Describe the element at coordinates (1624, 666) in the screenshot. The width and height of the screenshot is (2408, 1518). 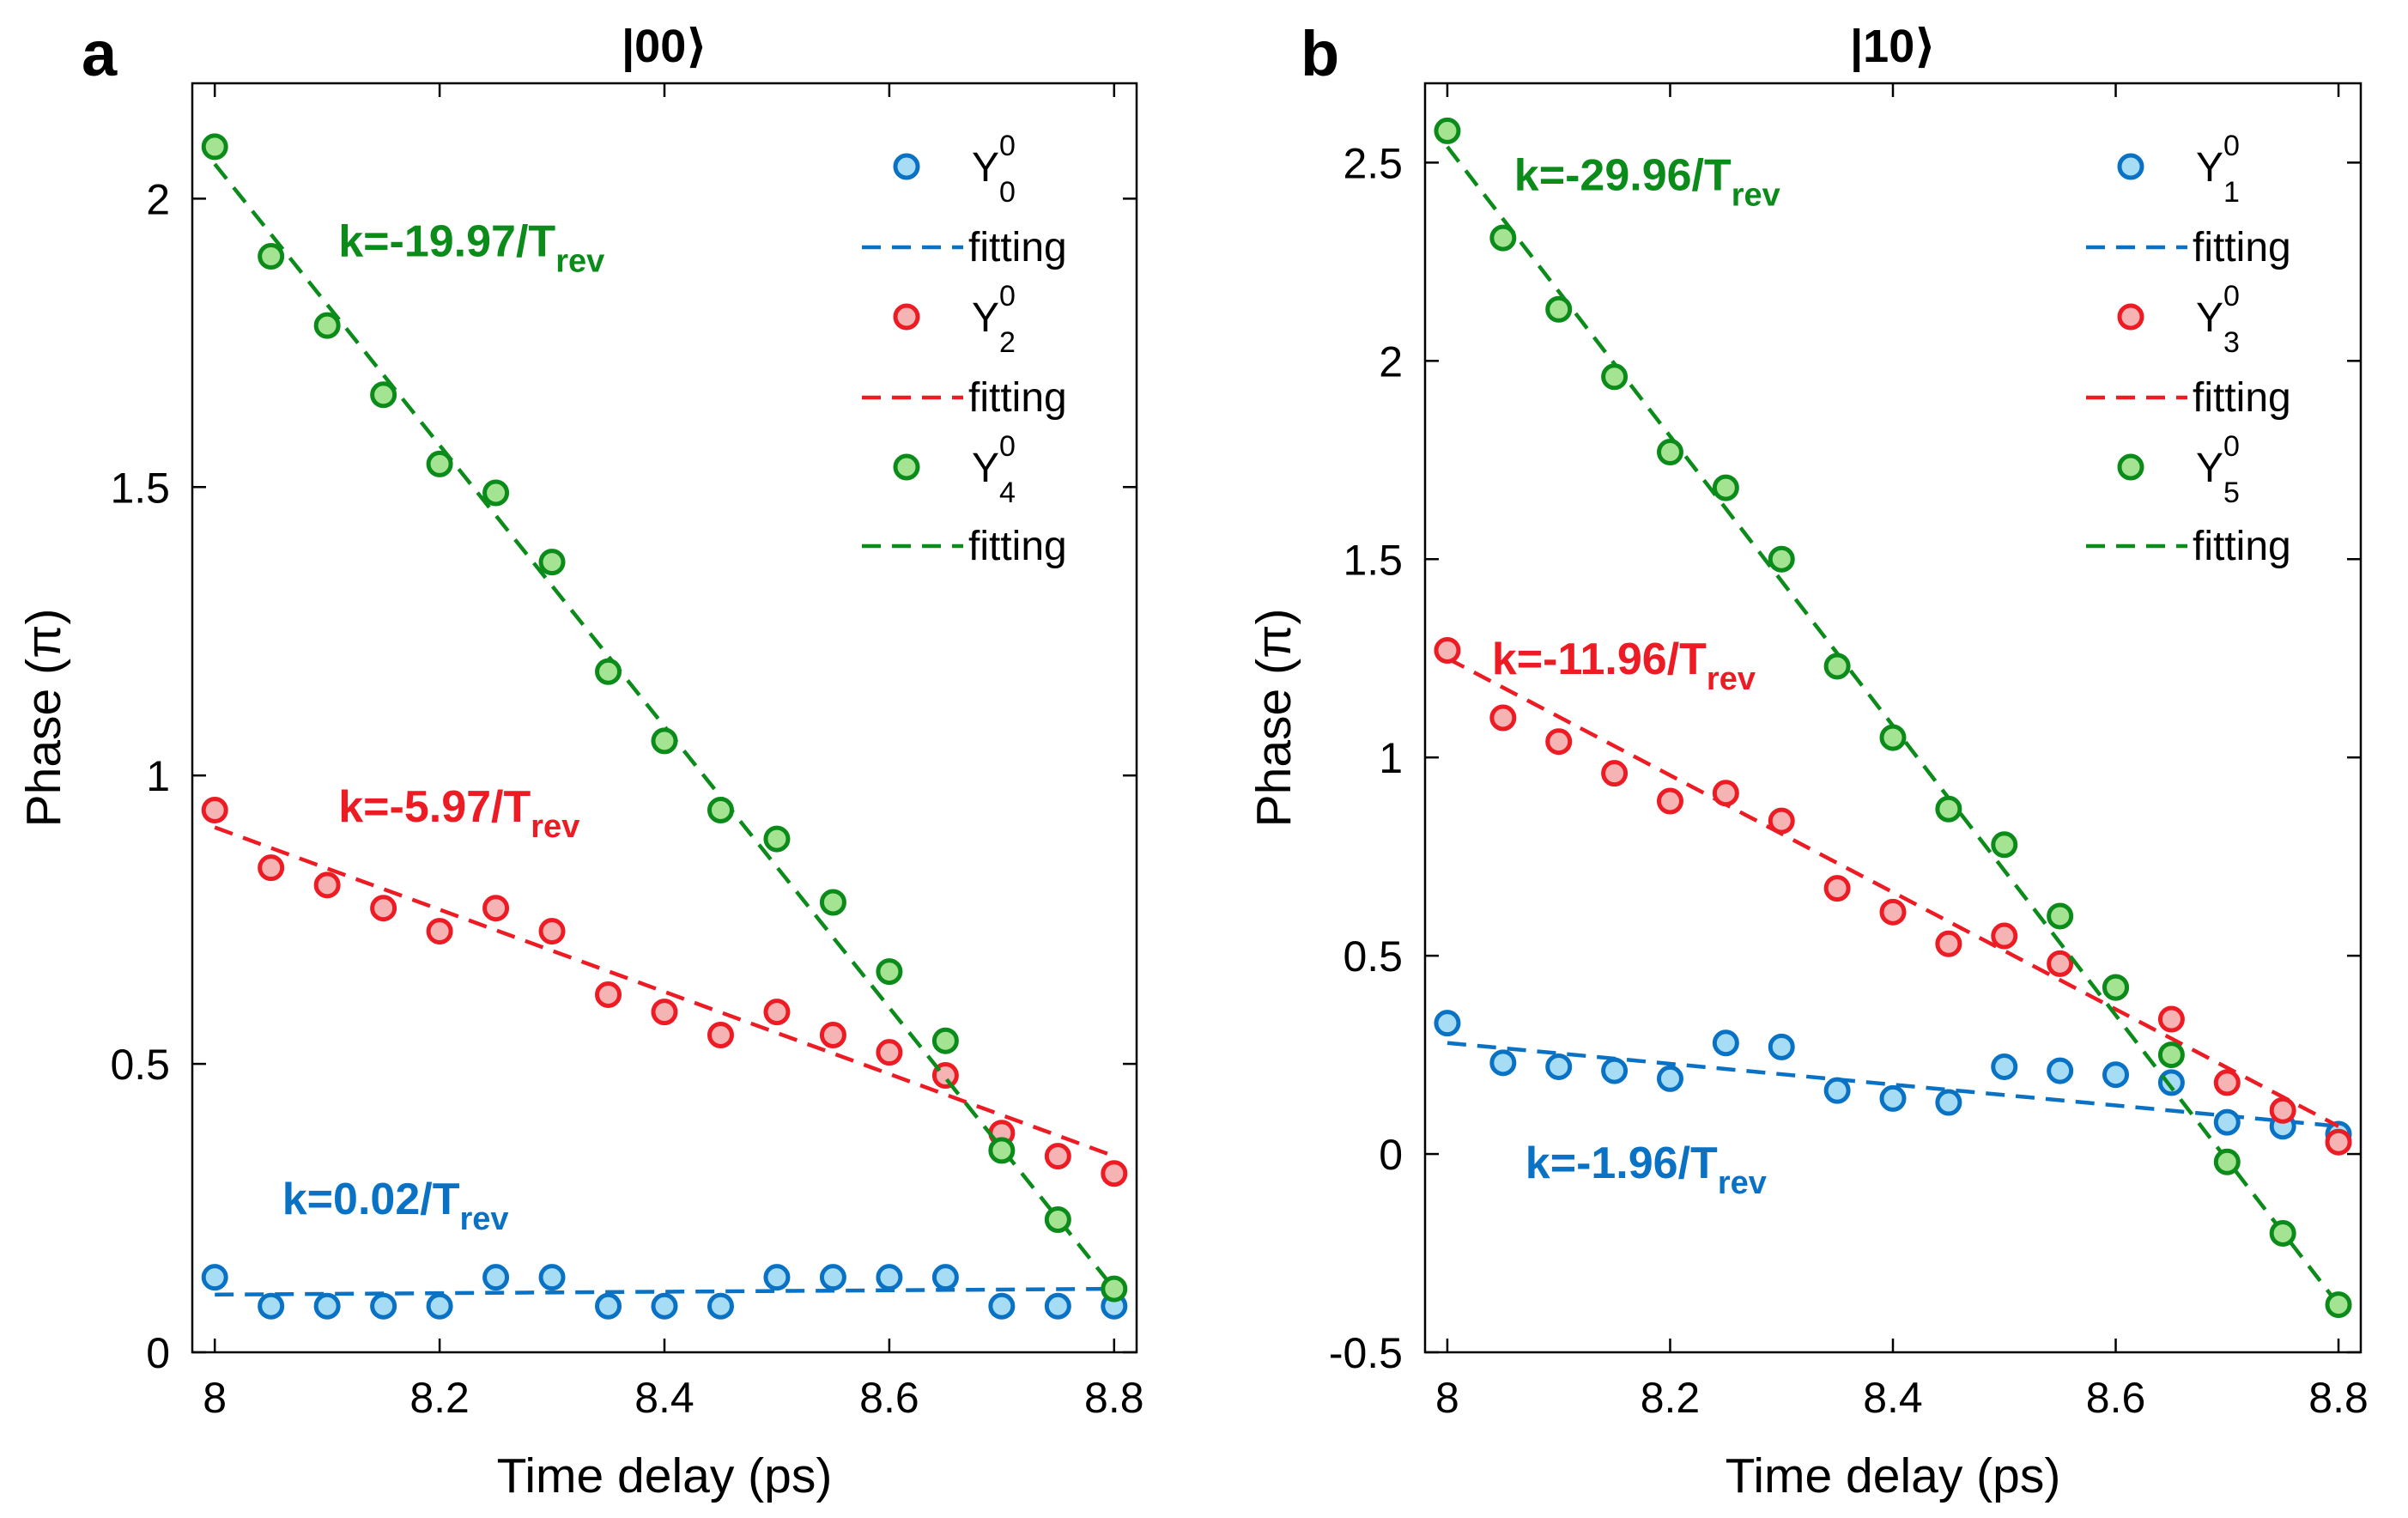
I see `slope-annotation: k=-11.96/Trev` at that location.